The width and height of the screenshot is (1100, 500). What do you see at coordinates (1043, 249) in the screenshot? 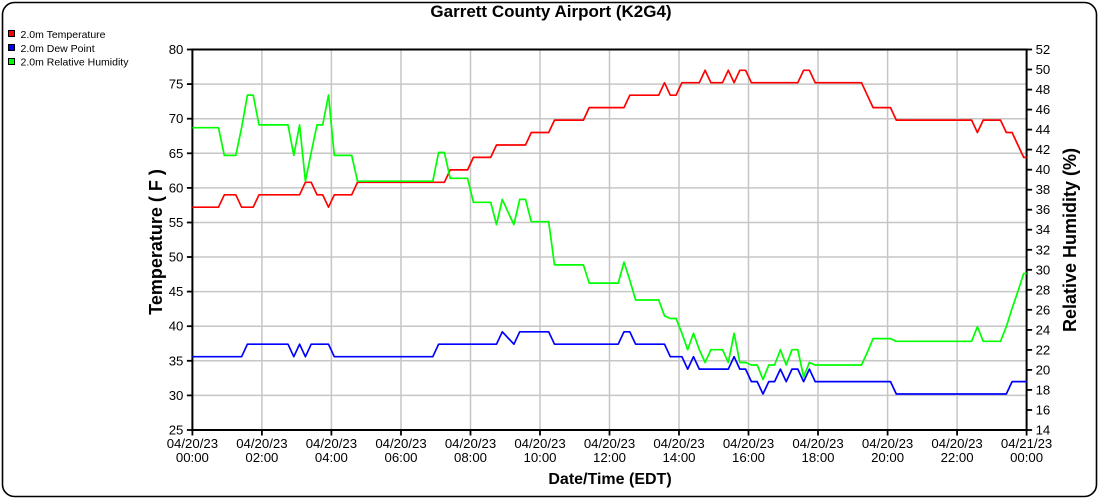
I see `svg-text: 32` at bounding box center [1043, 249].